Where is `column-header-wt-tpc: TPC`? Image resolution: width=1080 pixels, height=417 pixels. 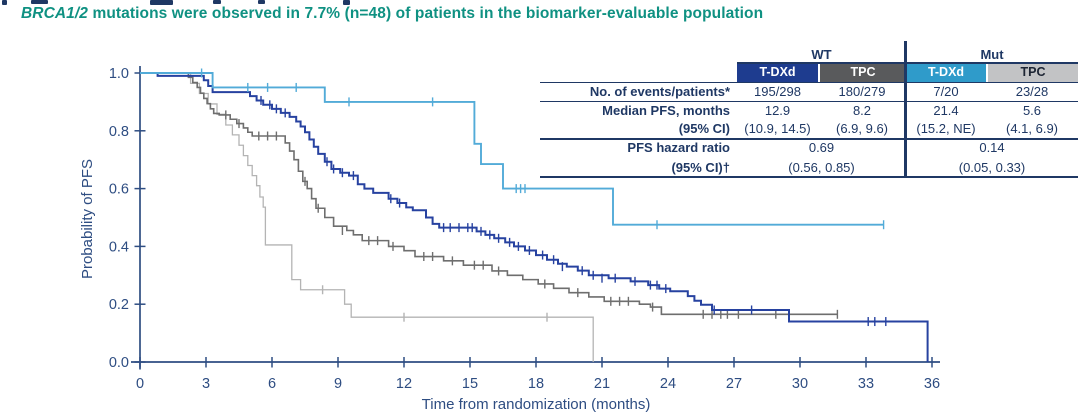
column-header-wt-tpc: TPC is located at coordinates (862, 72).